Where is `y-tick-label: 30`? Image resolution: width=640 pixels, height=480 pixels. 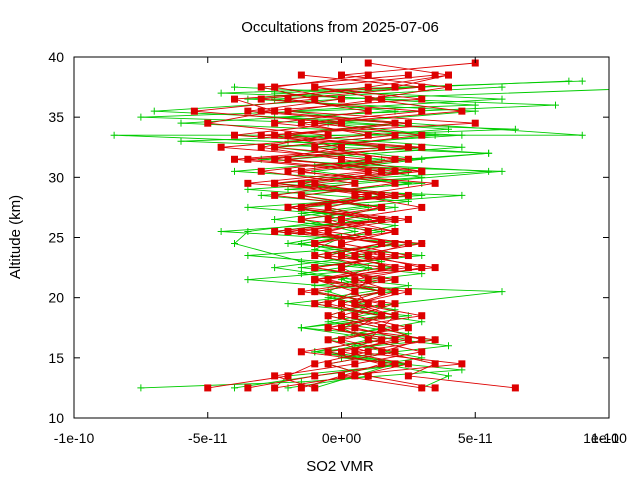 y-tick-label: 30 is located at coordinates (56, 177).